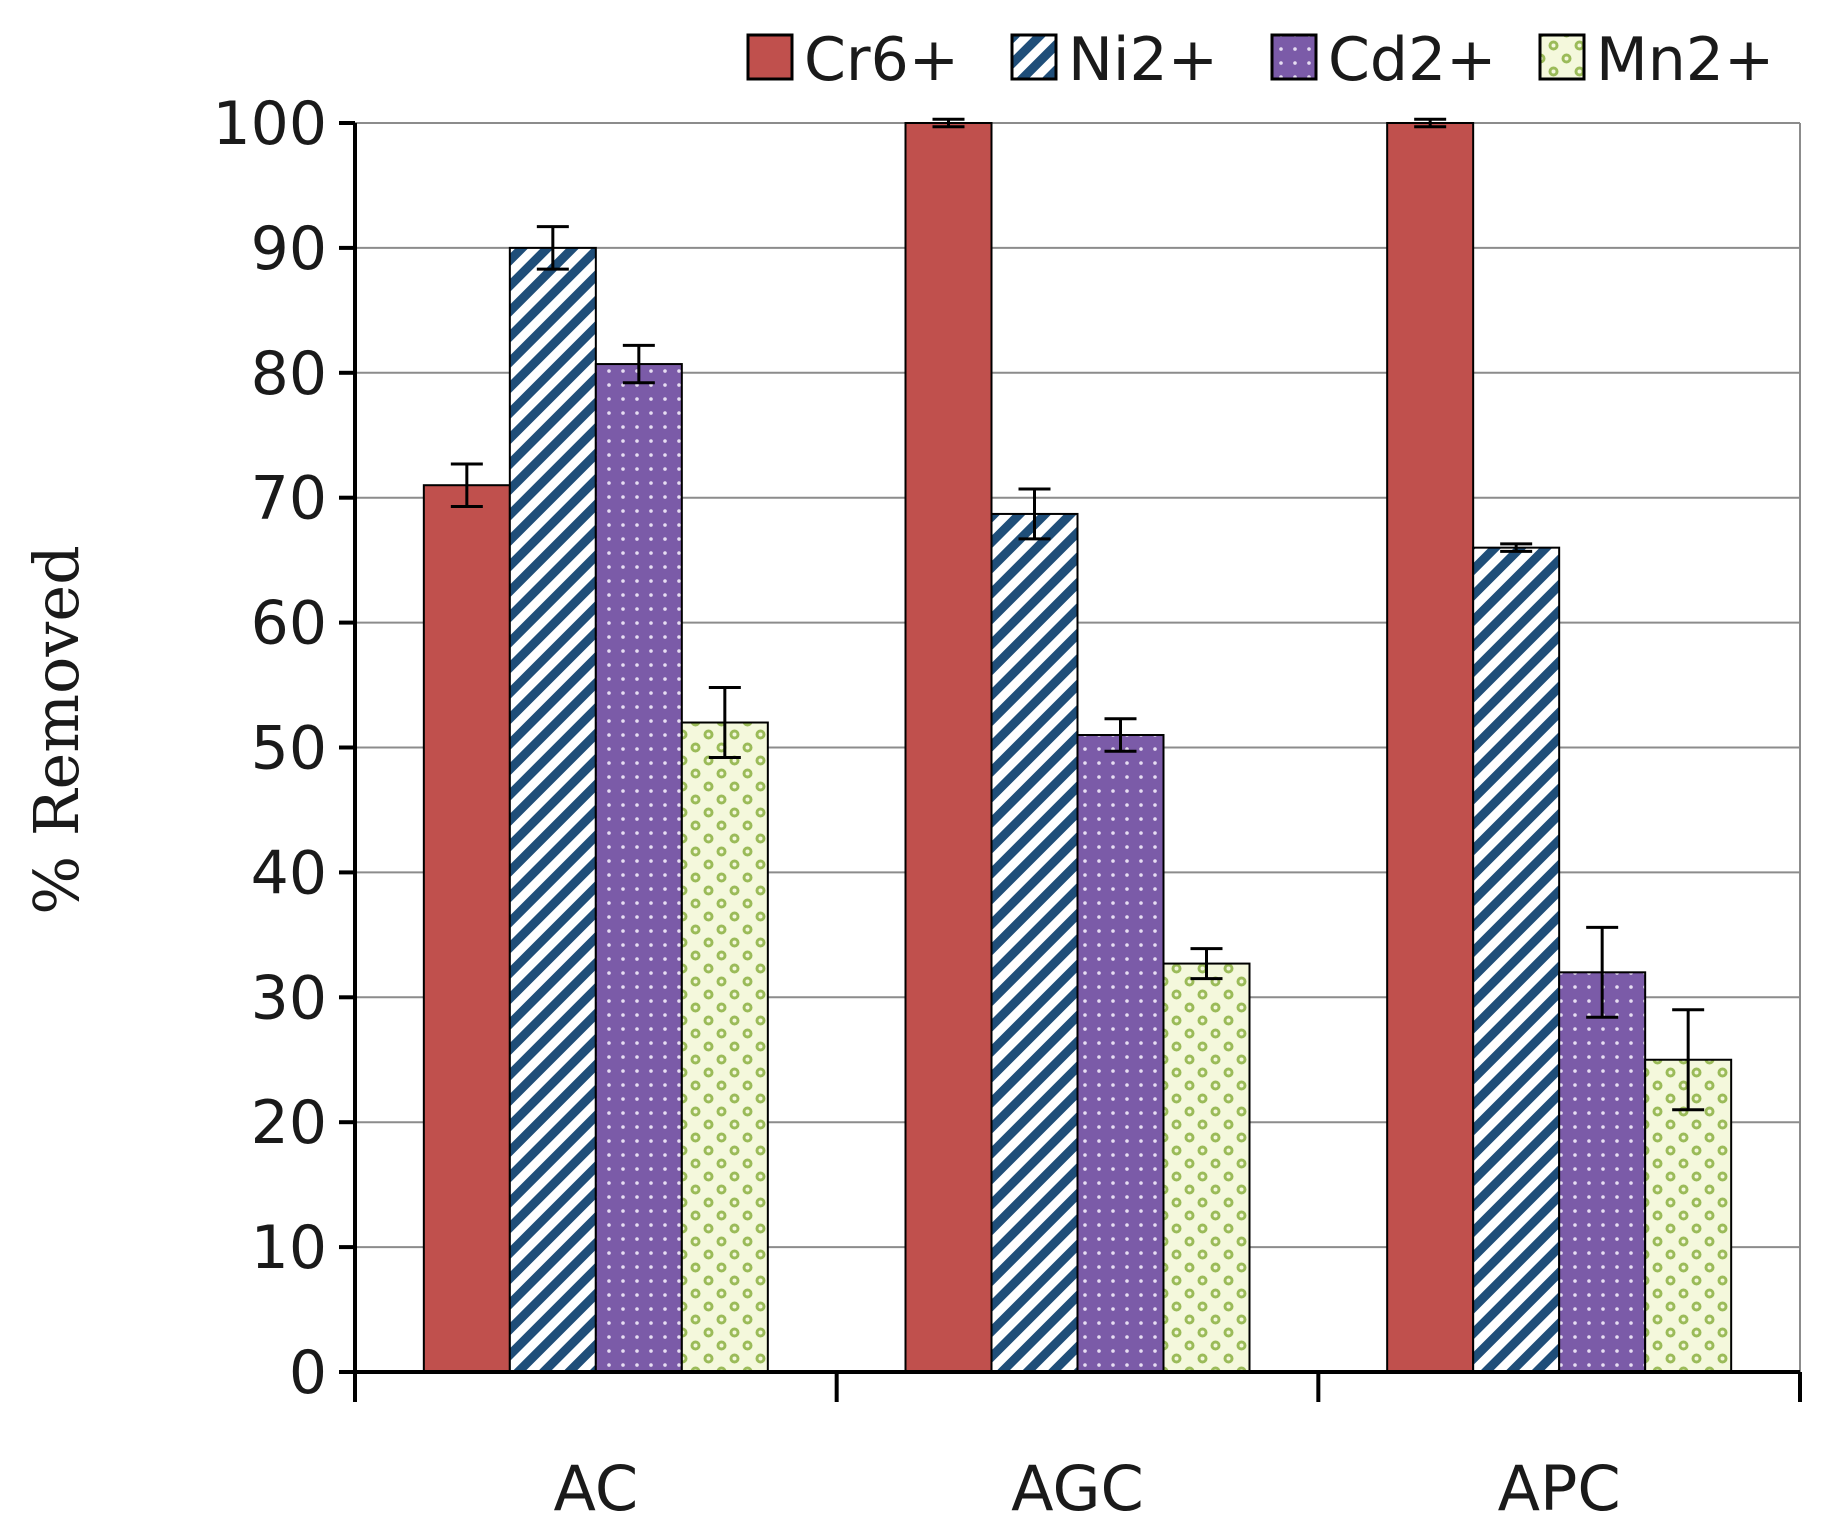  What do you see at coordinates (308, 1373) in the screenshot?
I see `y-tick-label: 0` at bounding box center [308, 1373].